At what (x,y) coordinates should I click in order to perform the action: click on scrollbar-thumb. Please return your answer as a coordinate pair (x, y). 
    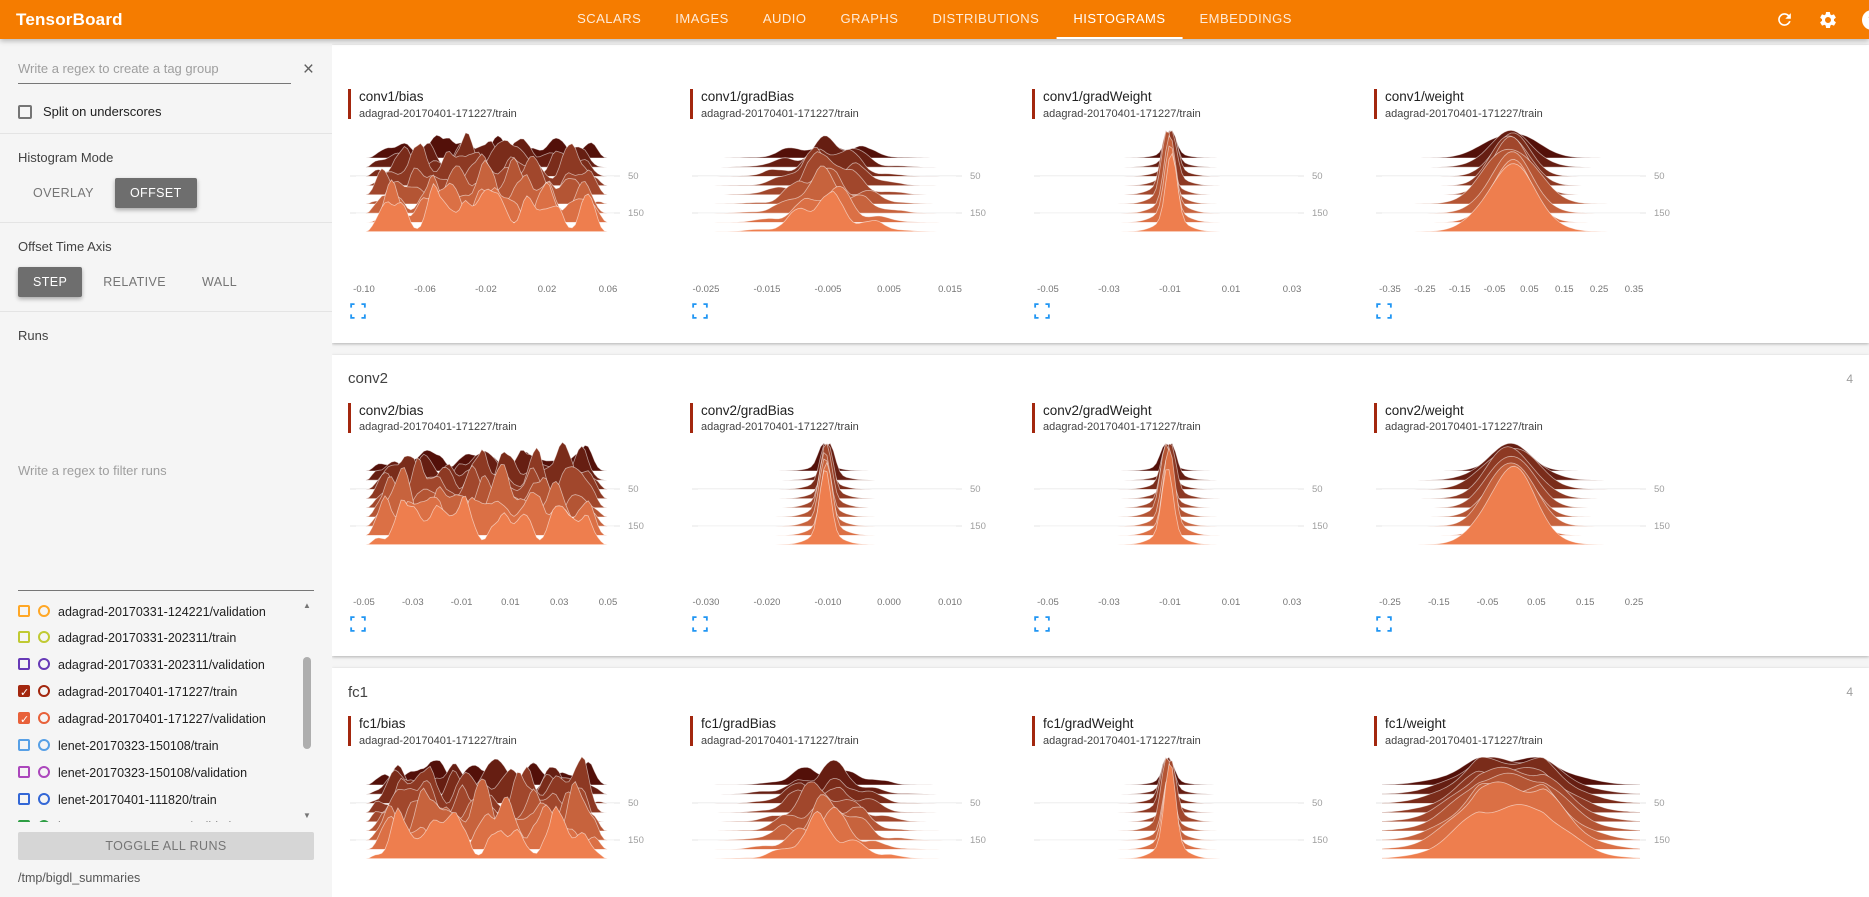
    Looking at the image, I should click on (307, 702).